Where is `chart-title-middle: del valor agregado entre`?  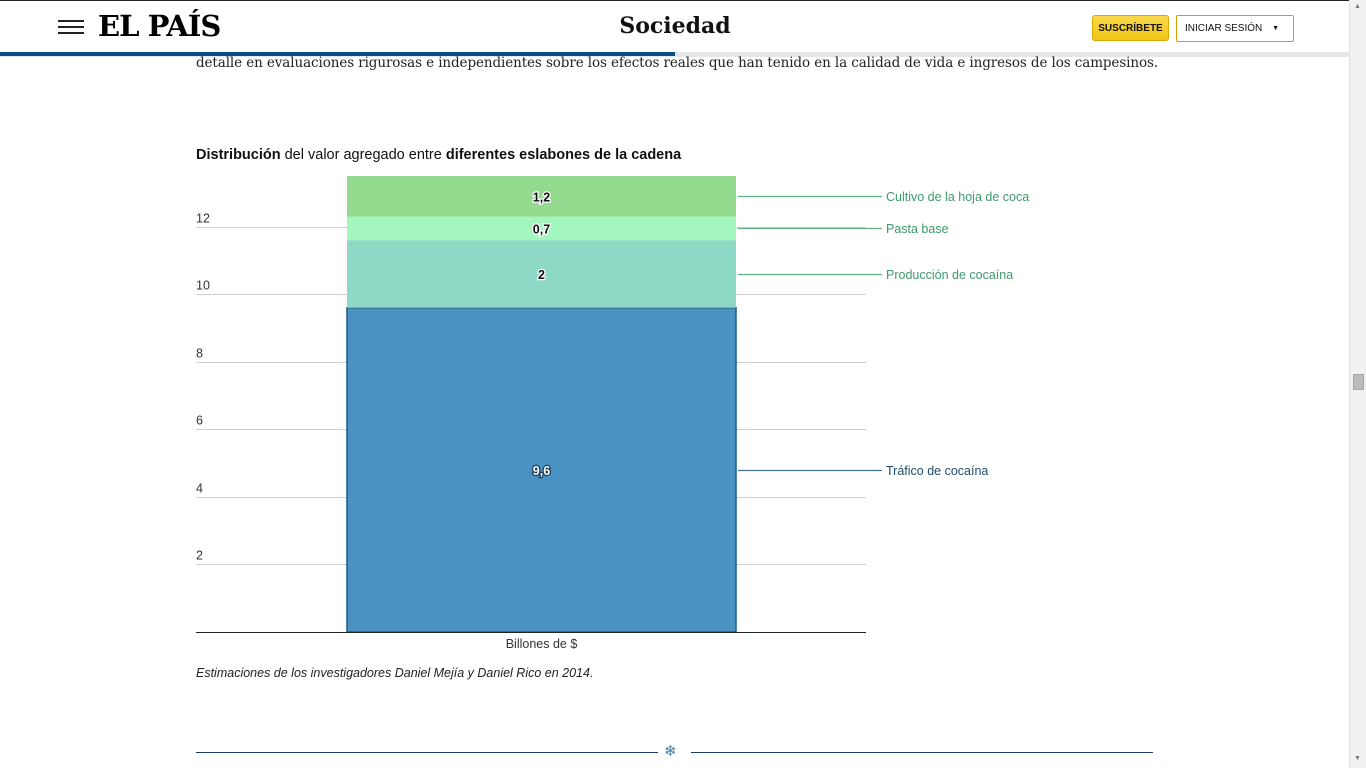 chart-title-middle: del valor agregado entre is located at coordinates (363, 155).